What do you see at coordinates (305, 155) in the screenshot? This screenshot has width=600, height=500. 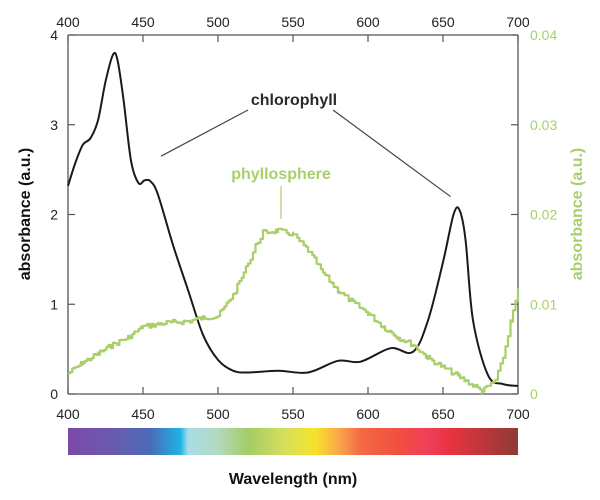 I see `annotation-layer: chlorophyll phyllosphere` at bounding box center [305, 155].